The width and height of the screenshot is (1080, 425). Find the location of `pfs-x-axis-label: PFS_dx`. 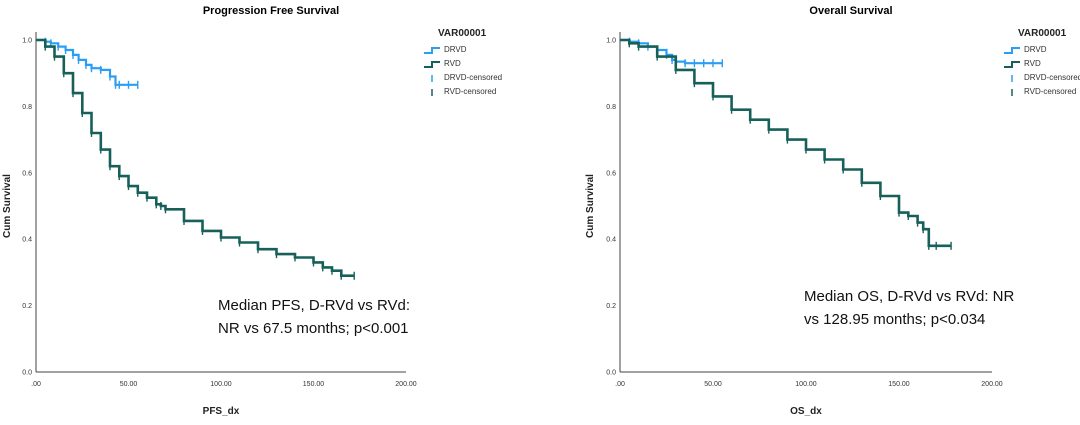

pfs-x-axis-label: PFS_dx is located at coordinates (221, 411).